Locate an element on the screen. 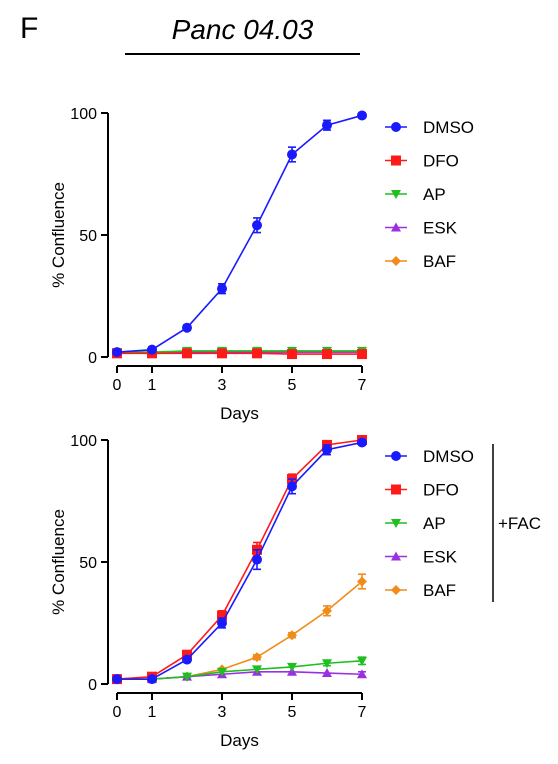  bracket-label: +FAC is located at coordinates (519, 523).